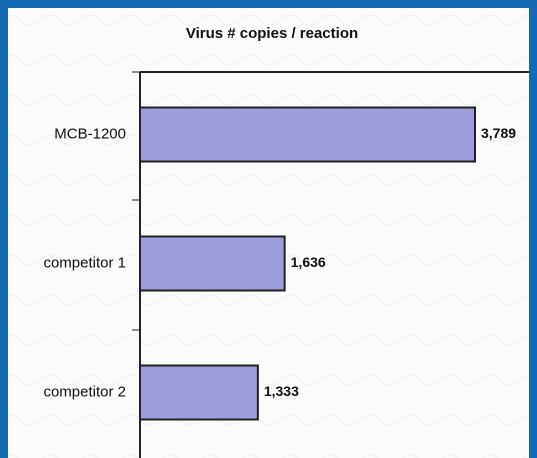 The height and width of the screenshot is (458, 537). I want to click on category-label: competitor 1, so click(84, 262).